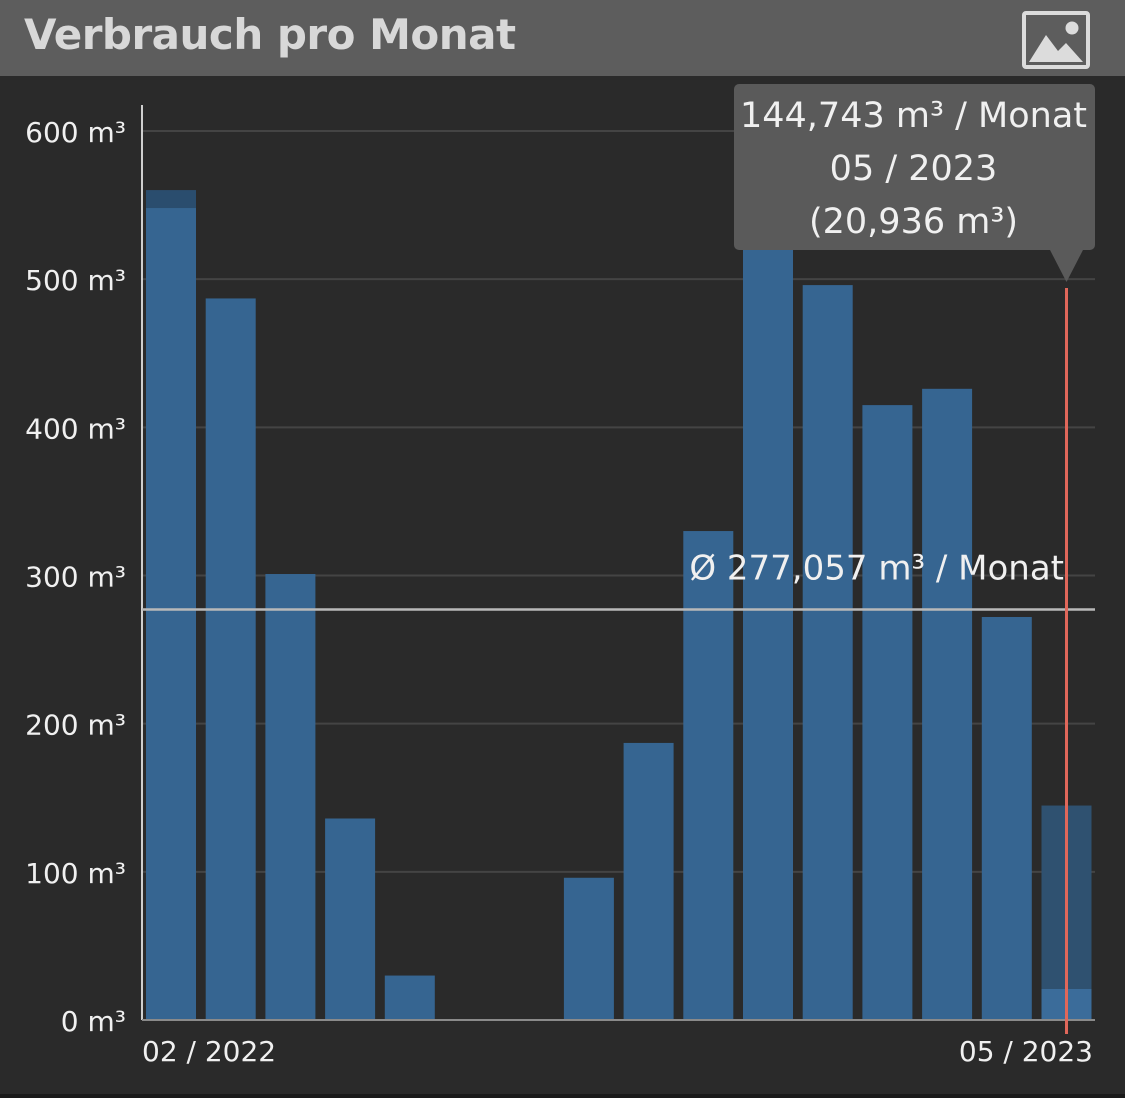 The width and height of the screenshot is (1125, 1098). I want to click on image-icon, so click(1056, 40).